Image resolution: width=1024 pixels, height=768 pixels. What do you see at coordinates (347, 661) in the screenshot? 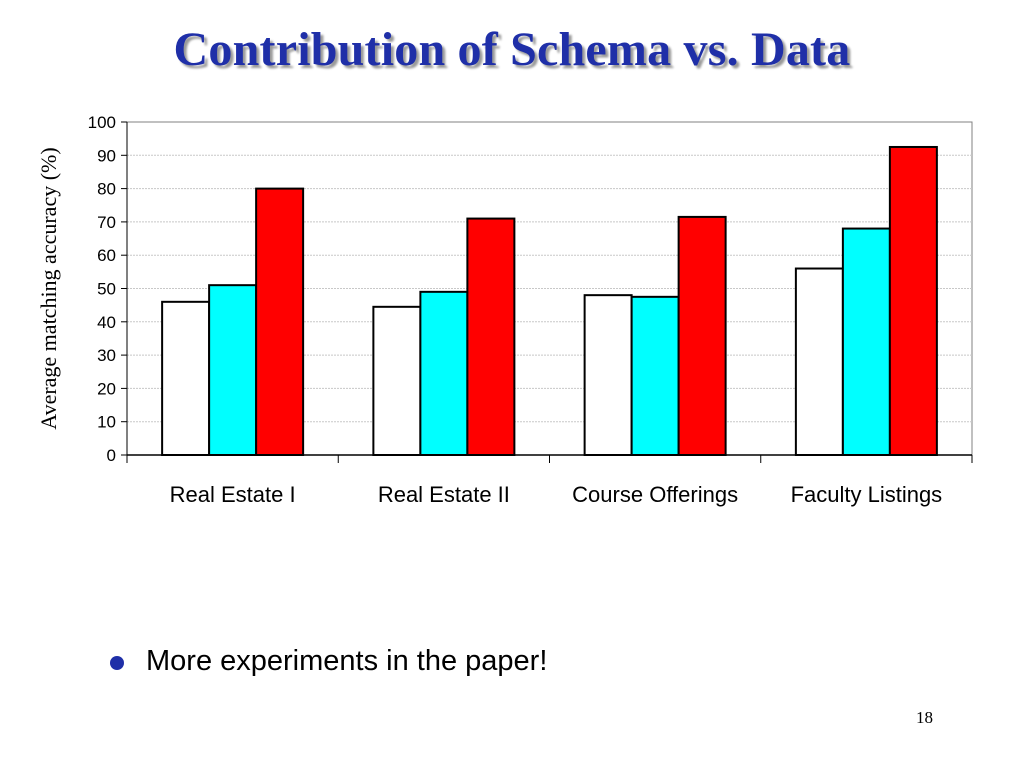
I see `bullet-text: More experiments in the paper!` at bounding box center [347, 661].